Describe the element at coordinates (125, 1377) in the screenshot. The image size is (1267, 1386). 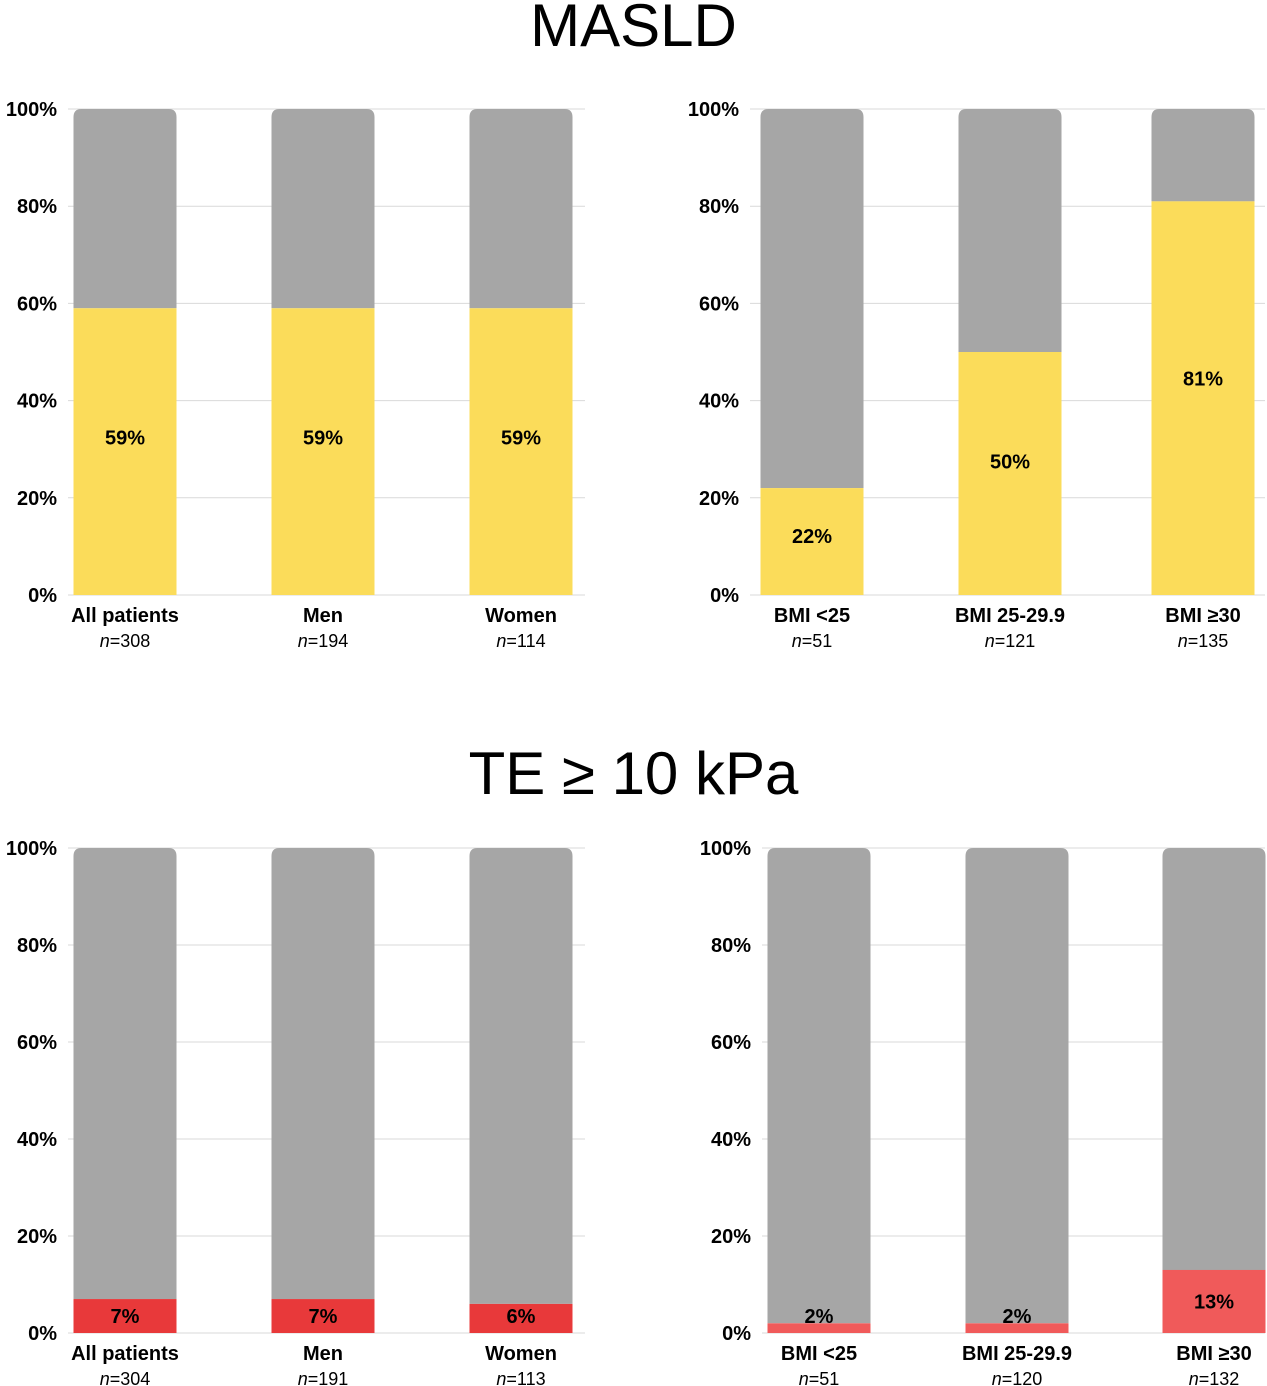
I see `sample-size-label: n=304` at that location.